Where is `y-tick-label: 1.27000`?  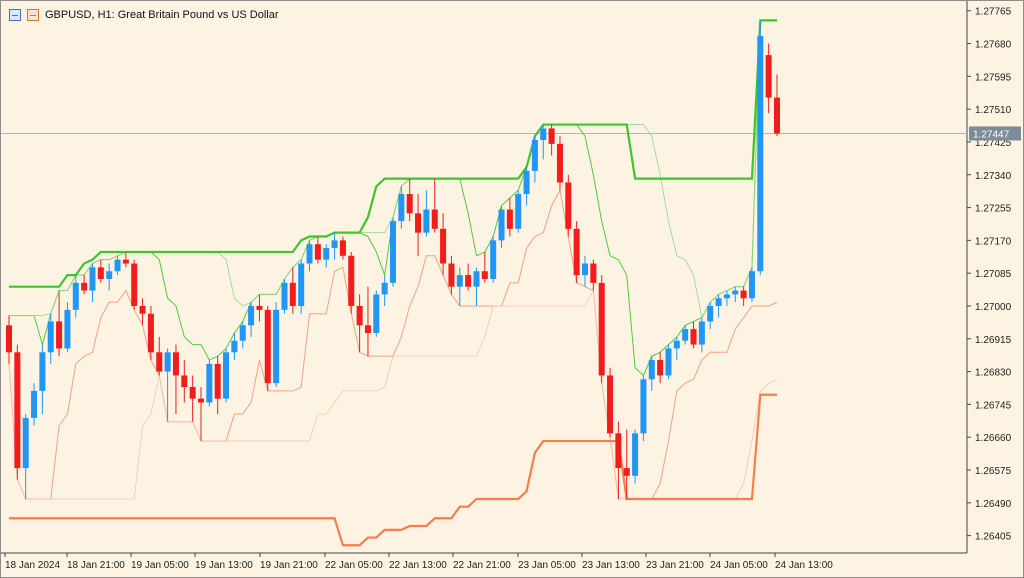 y-tick-label: 1.27000 is located at coordinates (993, 307).